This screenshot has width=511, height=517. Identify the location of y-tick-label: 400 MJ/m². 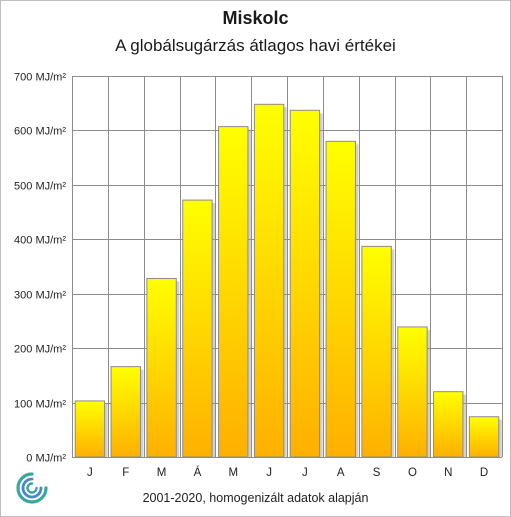
(40, 241).